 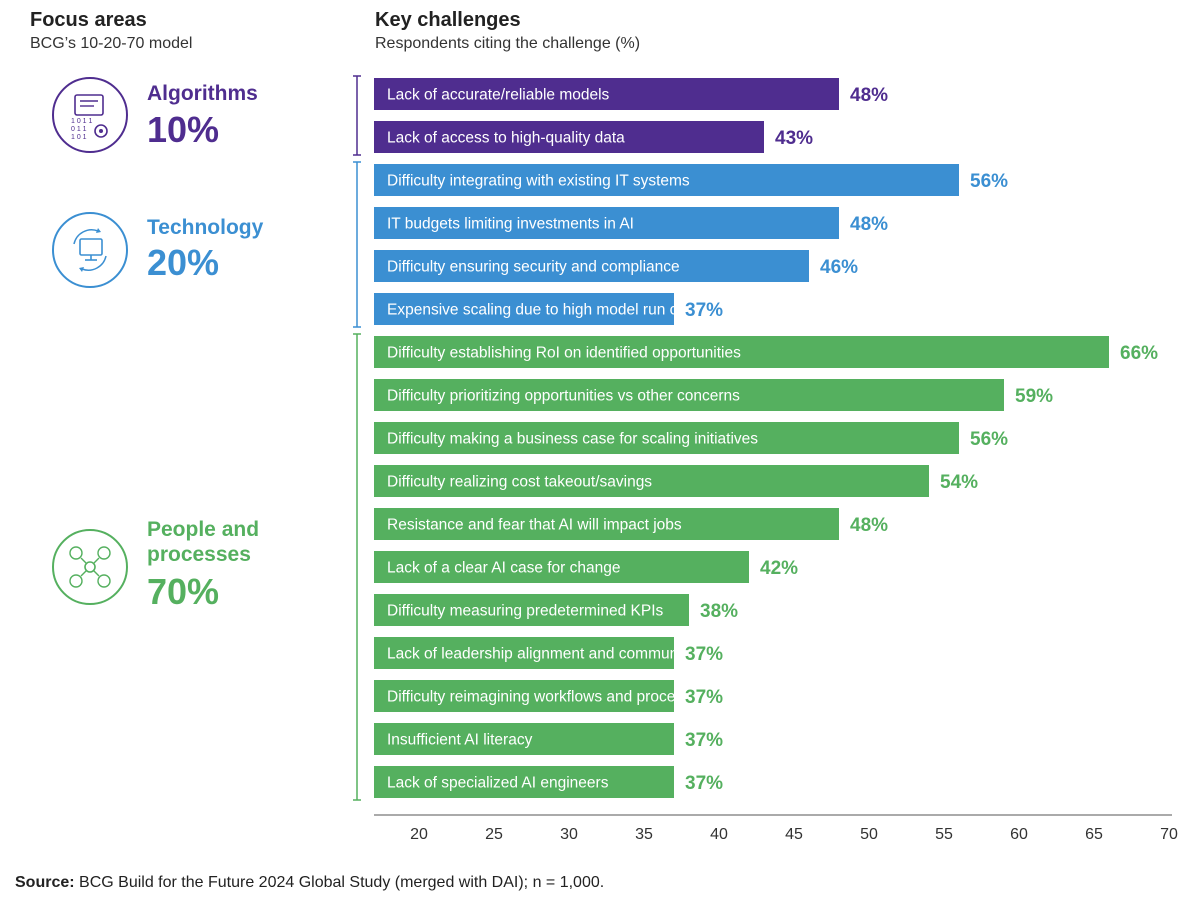 I want to click on bar-value-label: 46%, so click(x=839, y=267).